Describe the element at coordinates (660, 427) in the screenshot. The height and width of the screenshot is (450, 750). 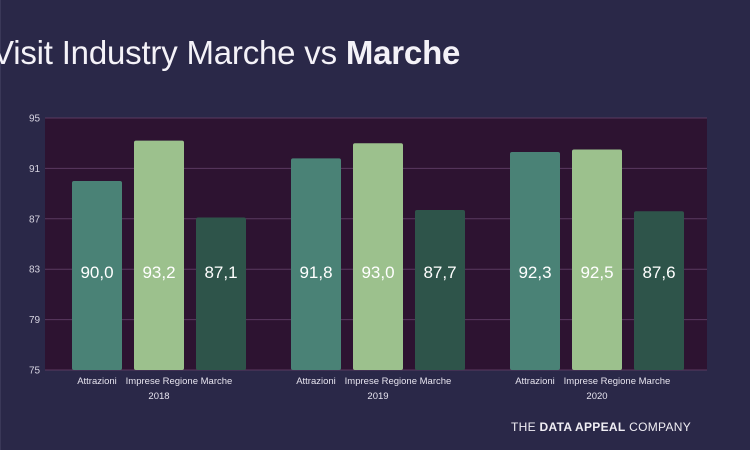
I see `brand-post: COMPANY` at that location.